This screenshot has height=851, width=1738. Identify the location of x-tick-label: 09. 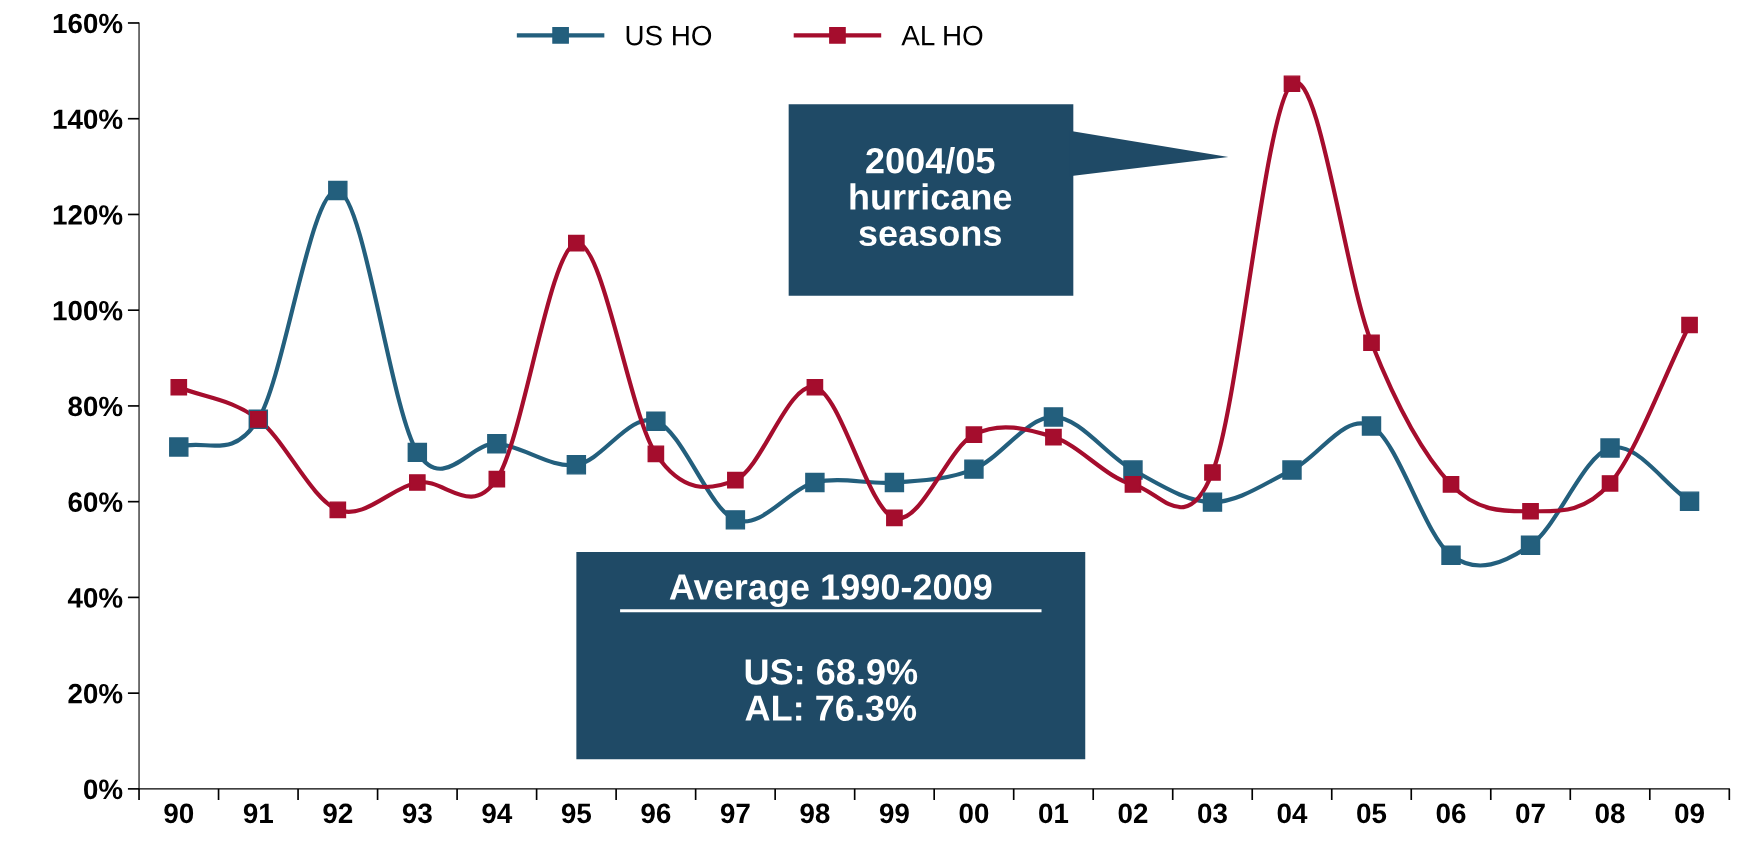
(1689, 813).